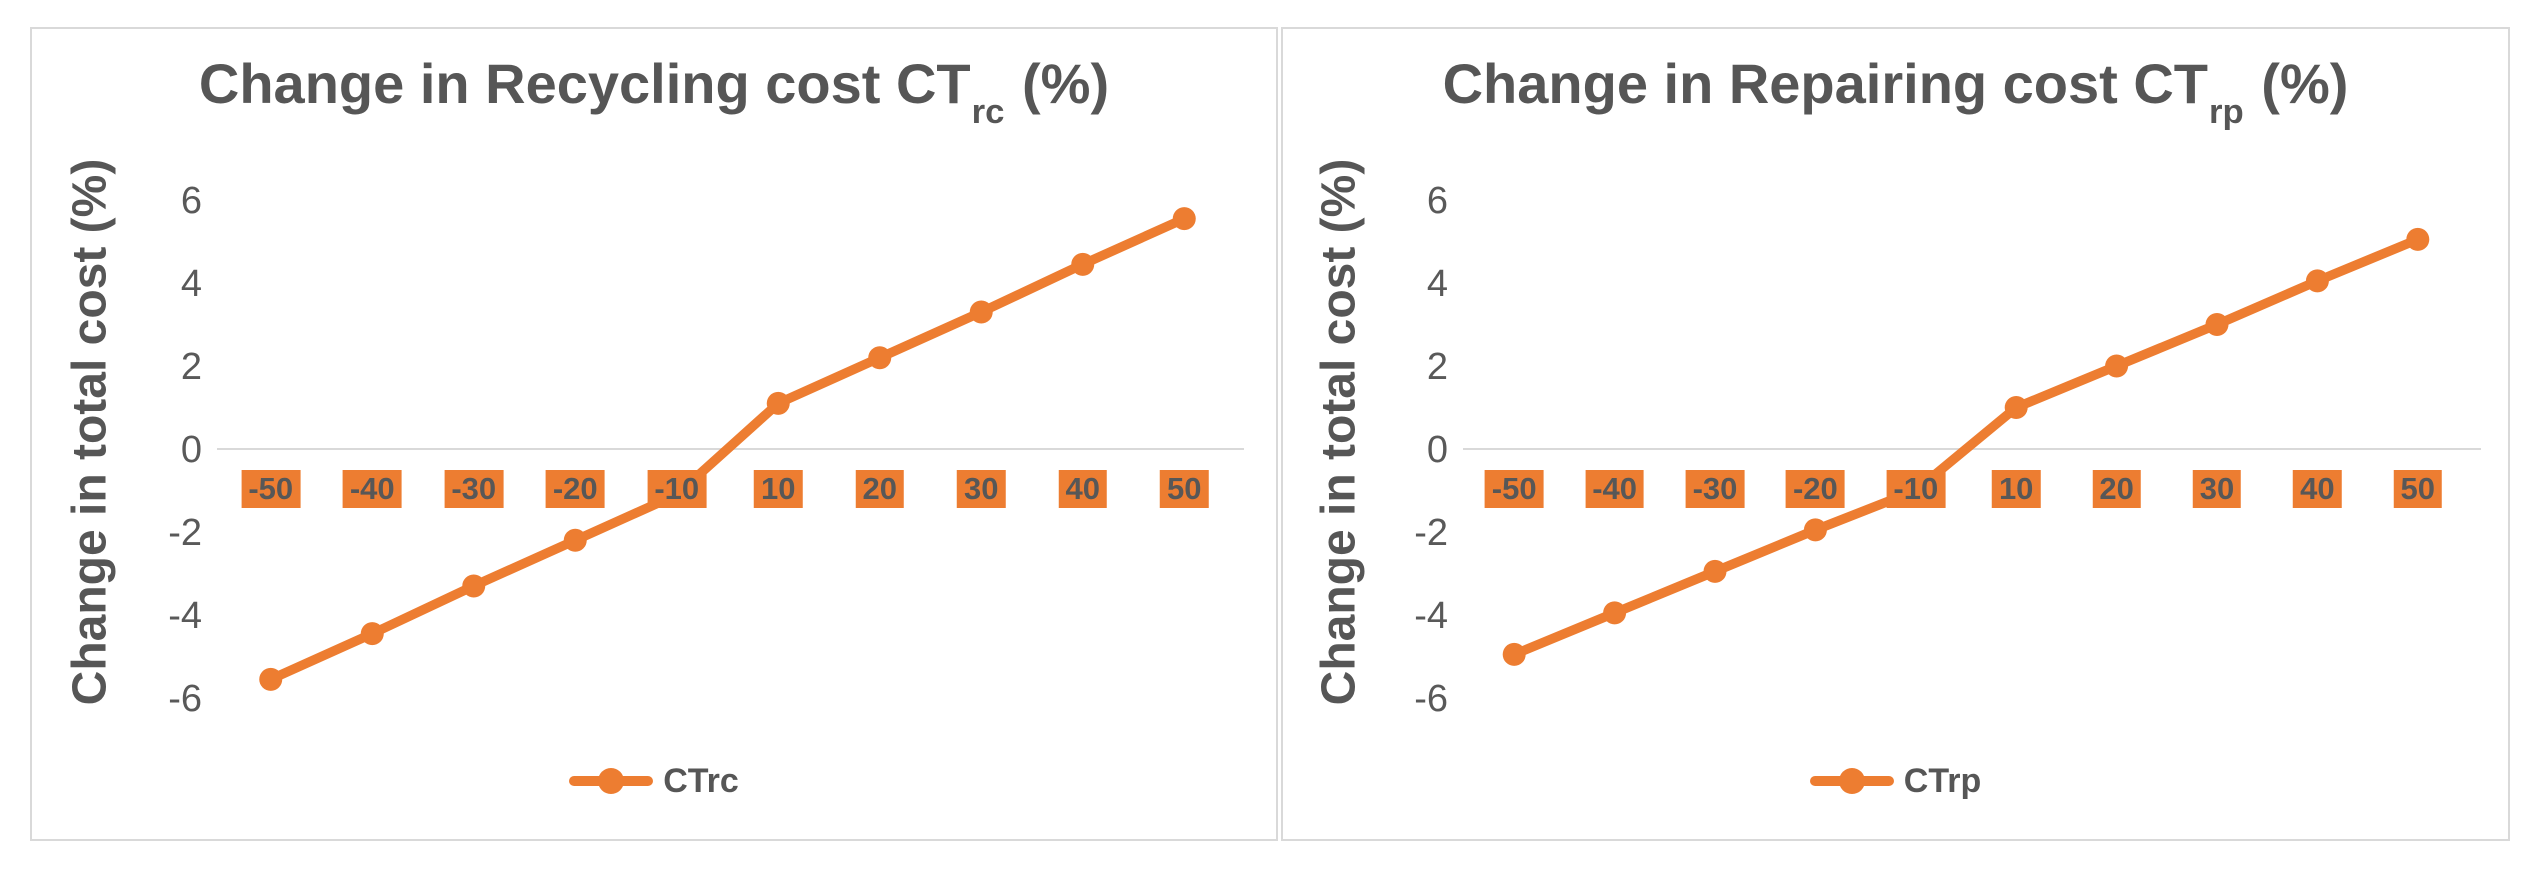 This screenshot has height=873, width=2542. Describe the element at coordinates (1825, 83) in the screenshot. I see `chart-title-text: Change in Repairing cost CT` at that location.